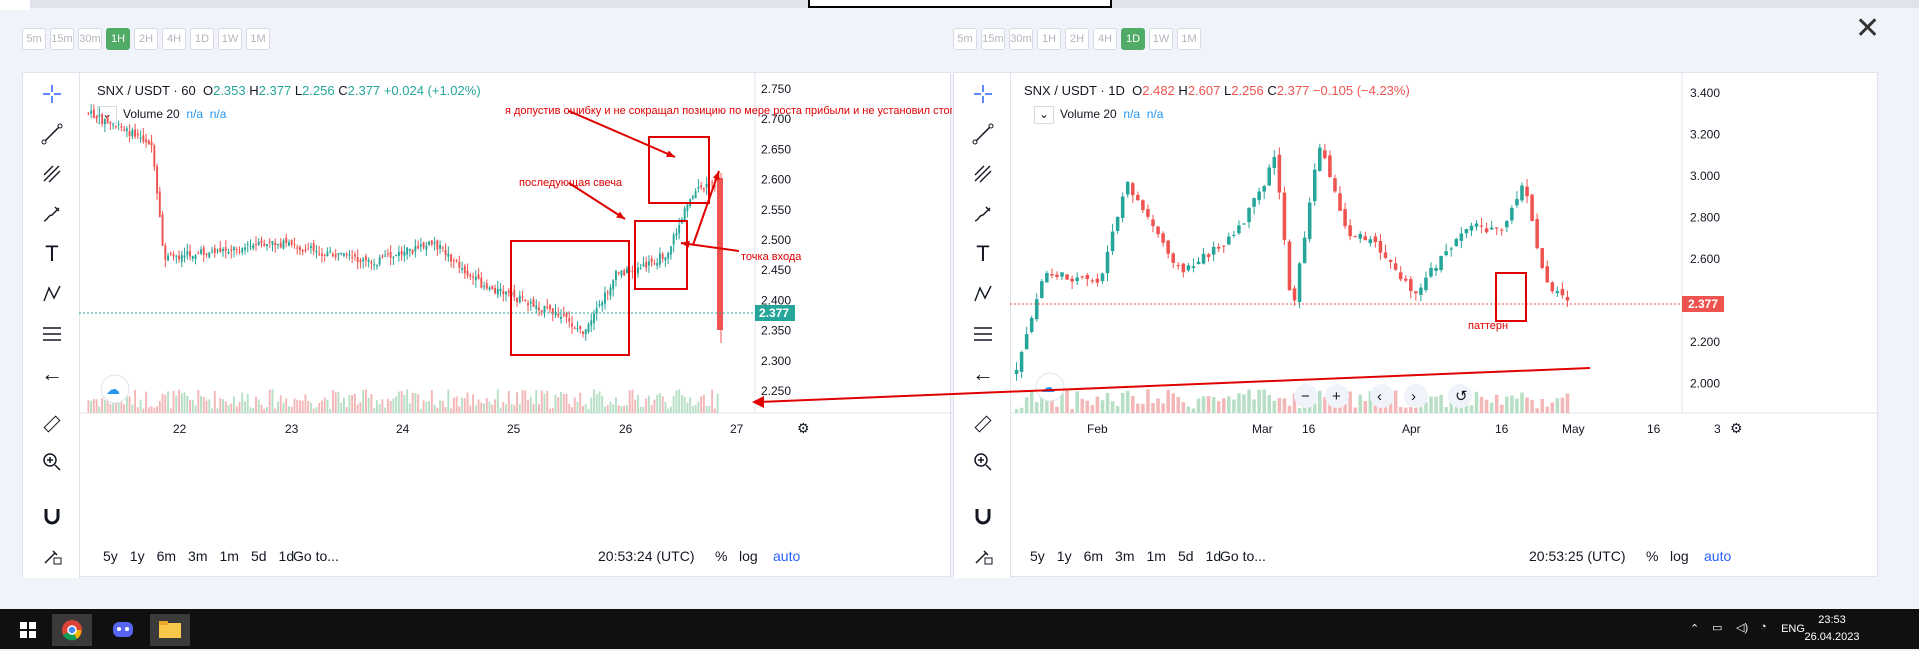 The image size is (1919, 651). I want to click on taskbar-time: 23:53, so click(1832, 620).